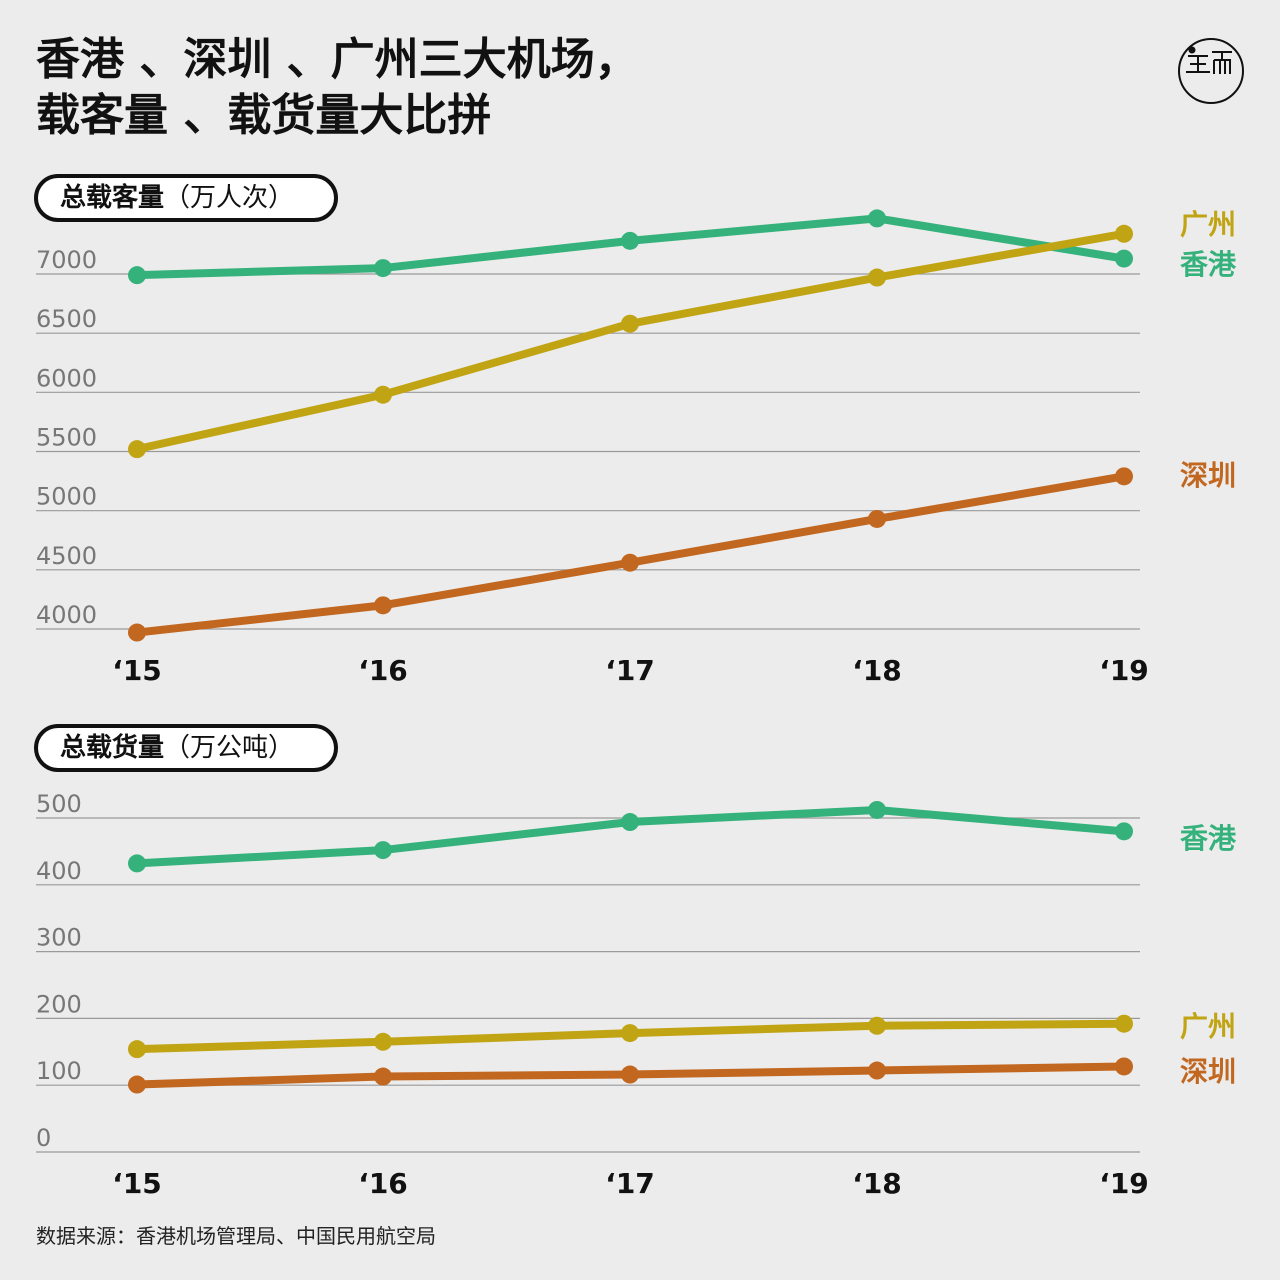 Image resolution: width=1280 pixels, height=1280 pixels. I want to click on source-note: 数据来源：香港机场管理局、中国民用航空局, so click(236, 1236).